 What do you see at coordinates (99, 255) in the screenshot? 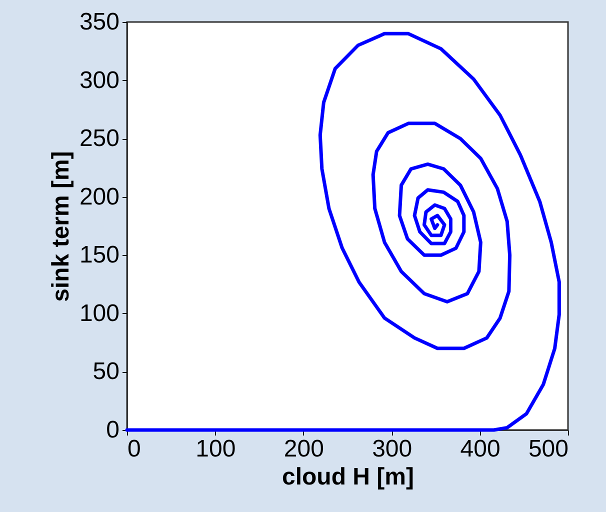
I see `y-tick-label: 150` at bounding box center [99, 255].